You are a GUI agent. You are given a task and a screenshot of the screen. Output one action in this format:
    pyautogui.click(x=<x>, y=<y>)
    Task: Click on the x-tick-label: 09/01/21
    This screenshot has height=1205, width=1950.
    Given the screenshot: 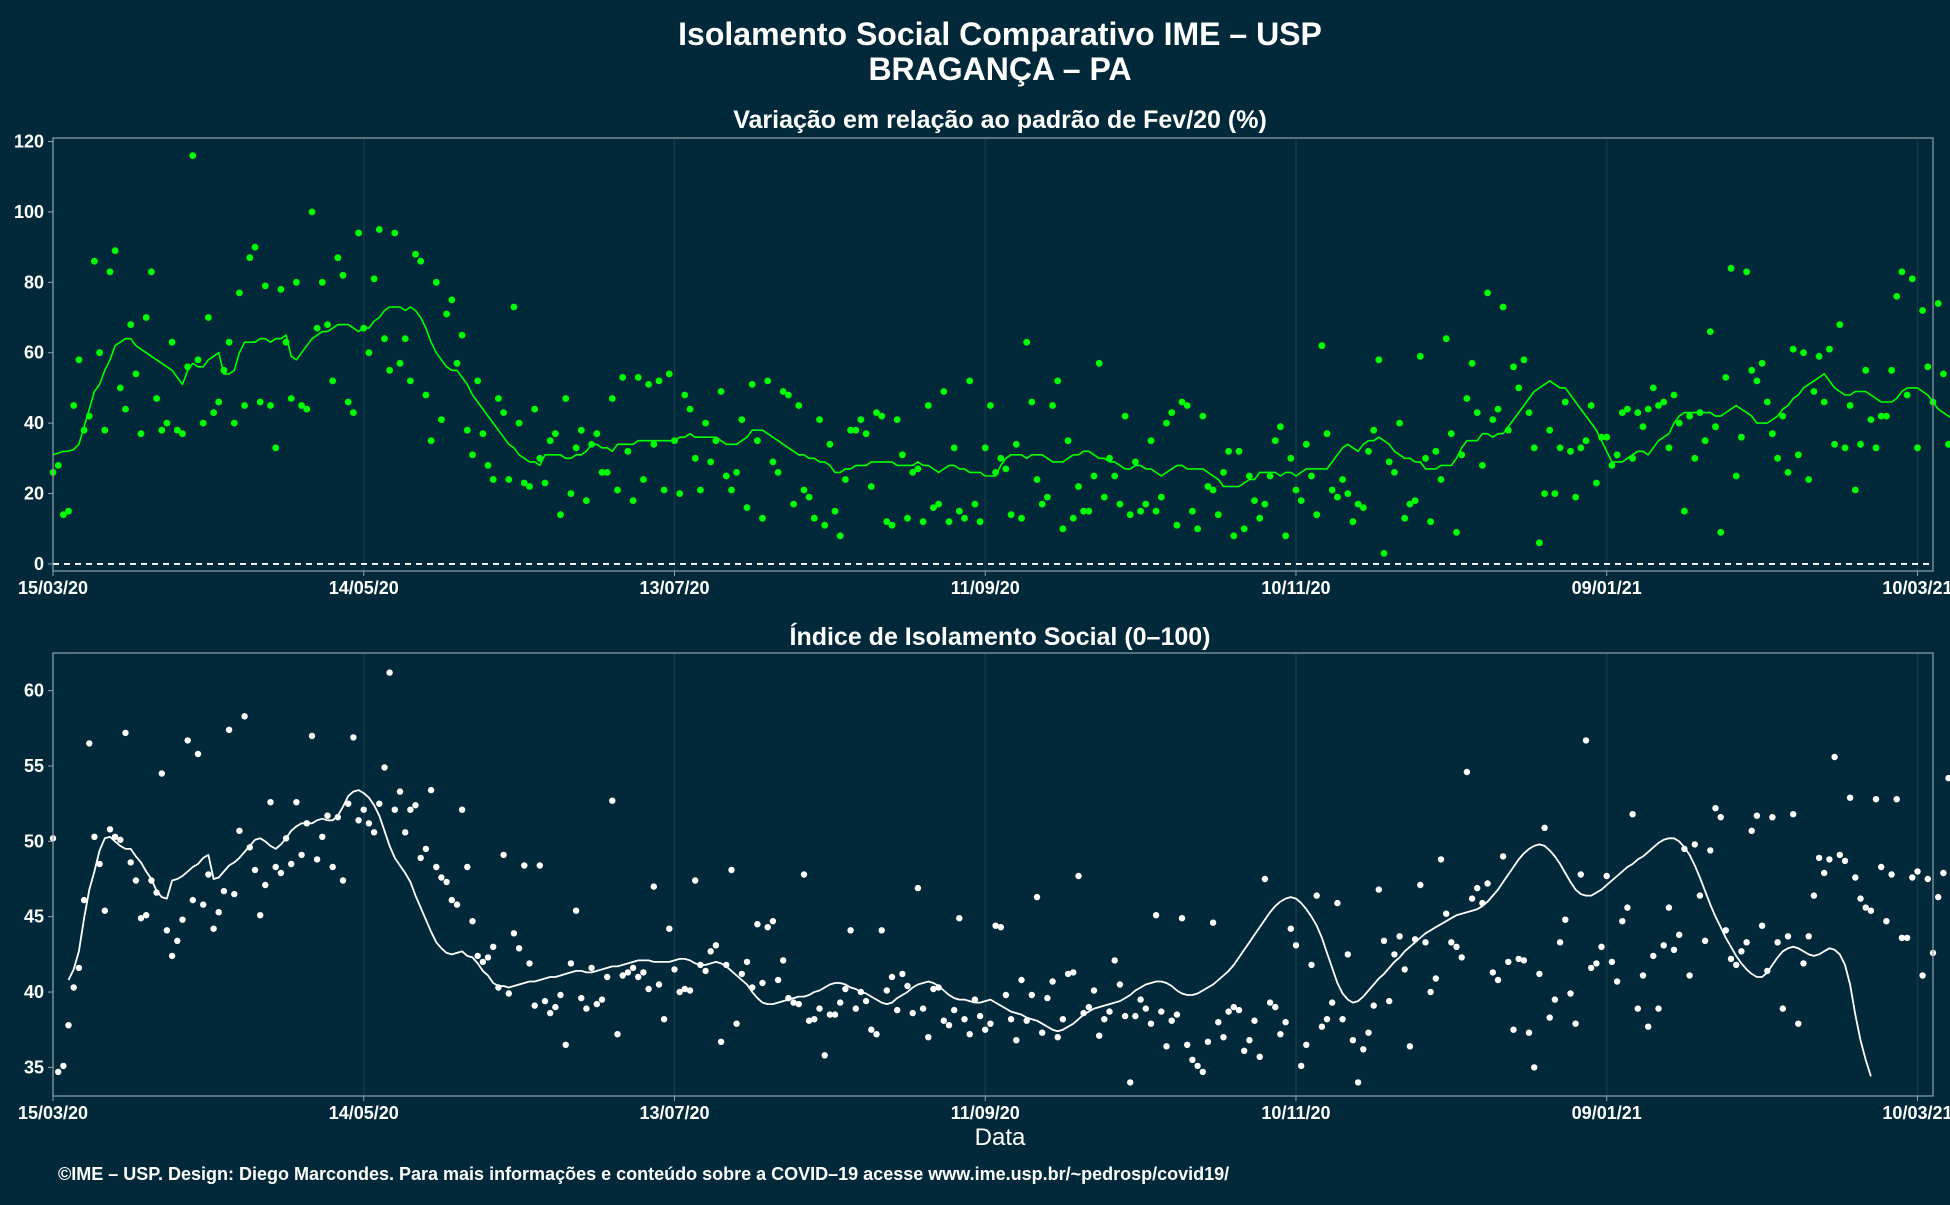 What is the action you would take?
    pyautogui.click(x=1607, y=588)
    